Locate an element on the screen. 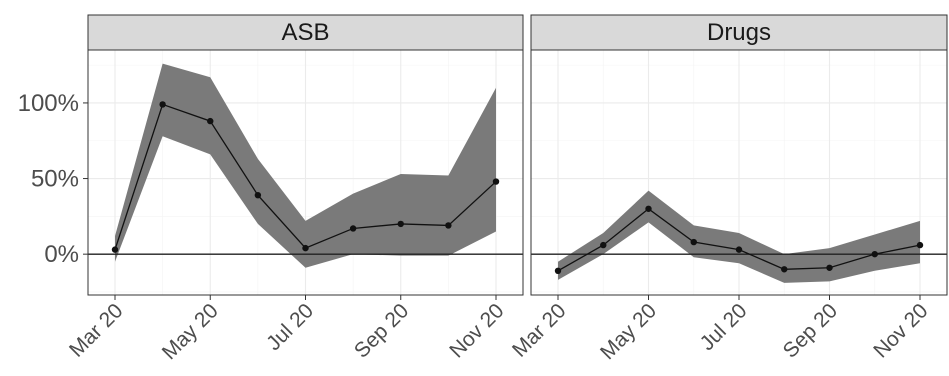 The image size is (949, 376). y-axis: 0% 50% 100% is located at coordinates (53, 179).